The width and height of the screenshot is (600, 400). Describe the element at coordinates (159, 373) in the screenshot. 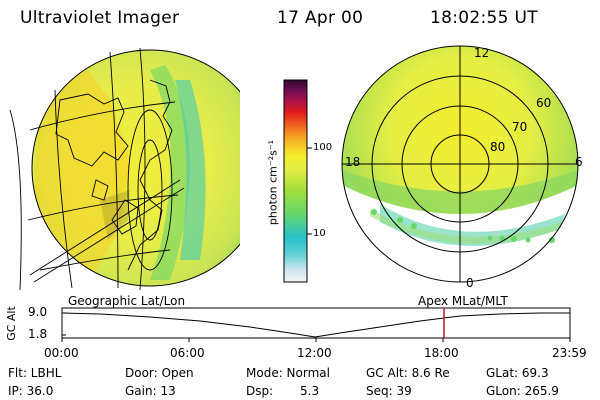

I see `door-status: Door: Open` at that location.